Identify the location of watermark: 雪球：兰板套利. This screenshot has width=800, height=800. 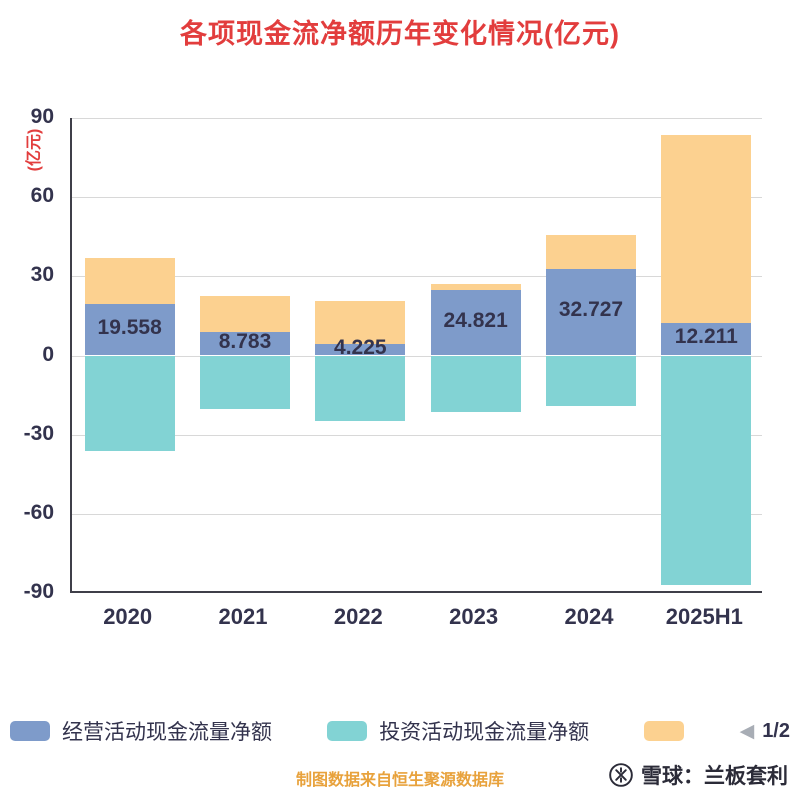
(698, 775).